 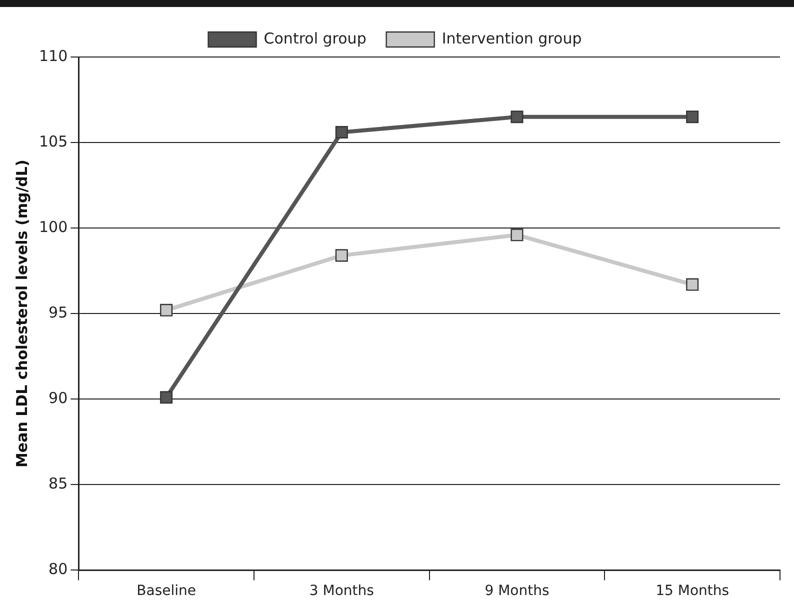 What do you see at coordinates (58, 398) in the screenshot?
I see `y-tick-label: 90` at bounding box center [58, 398].